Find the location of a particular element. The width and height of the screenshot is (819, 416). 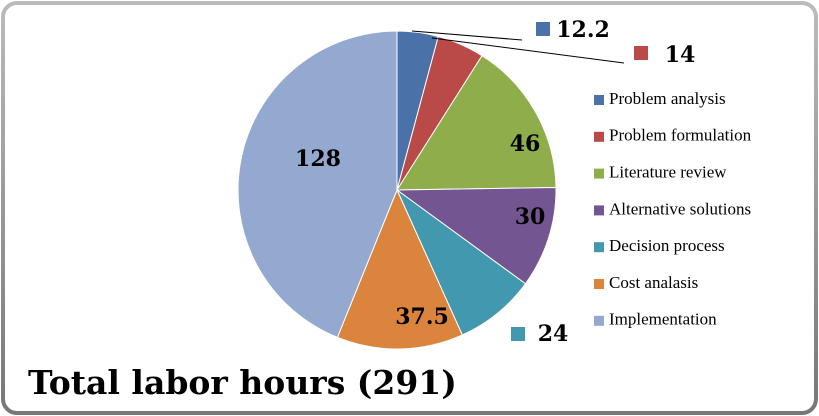

chart-title: Total labor hours (291) is located at coordinates (242, 382).